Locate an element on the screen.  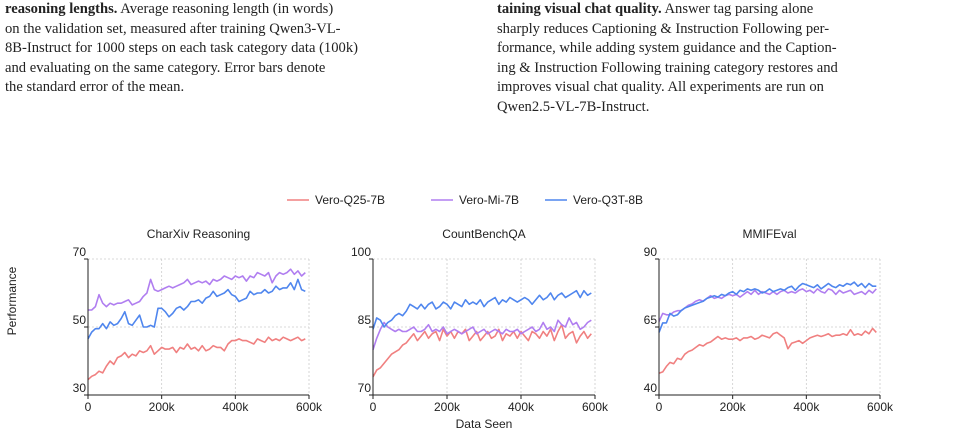
y-tick-label: 50 is located at coordinates (80, 320).